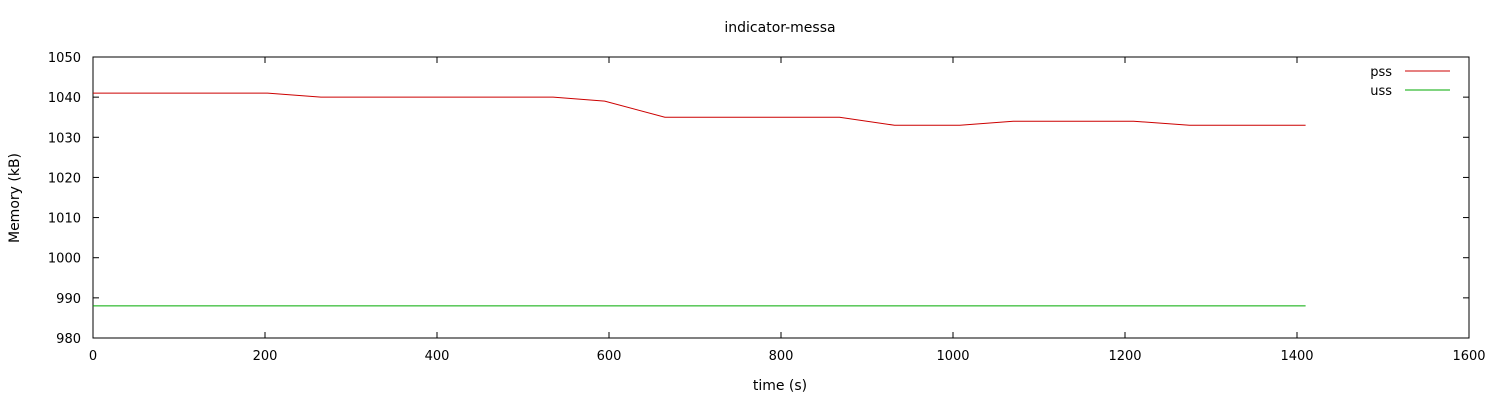 This screenshot has height=400, width=1500. Describe the element at coordinates (64, 138) in the screenshot. I see `y-tick-label: 1030` at that location.